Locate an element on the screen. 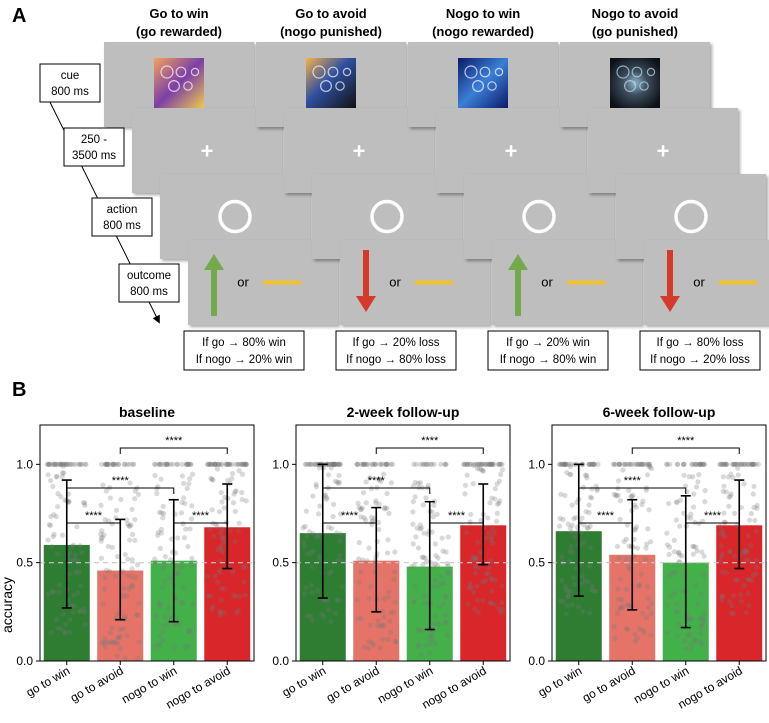  y-tick-label: 1.0 is located at coordinates (280, 464).